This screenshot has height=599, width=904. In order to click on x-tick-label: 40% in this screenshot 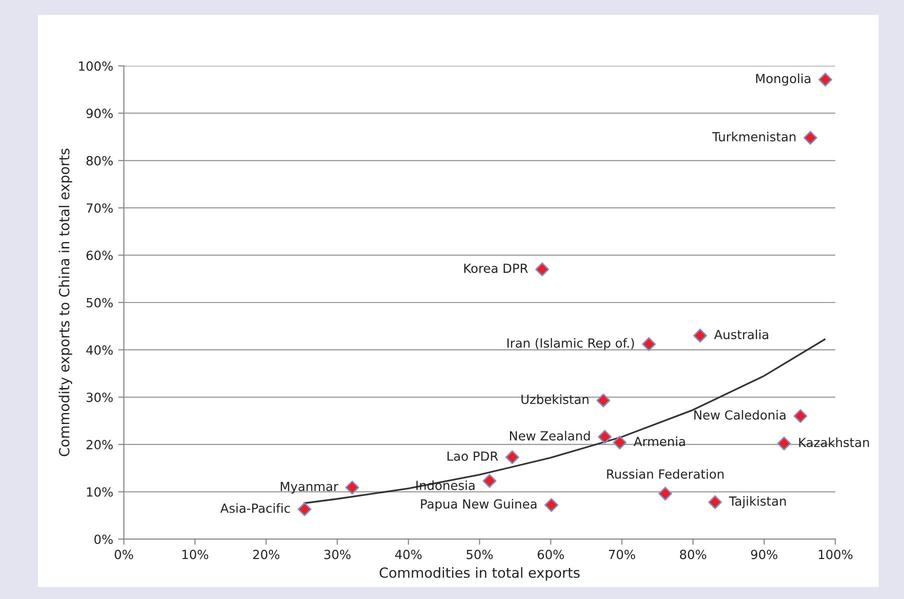, I will do `click(408, 555)`.